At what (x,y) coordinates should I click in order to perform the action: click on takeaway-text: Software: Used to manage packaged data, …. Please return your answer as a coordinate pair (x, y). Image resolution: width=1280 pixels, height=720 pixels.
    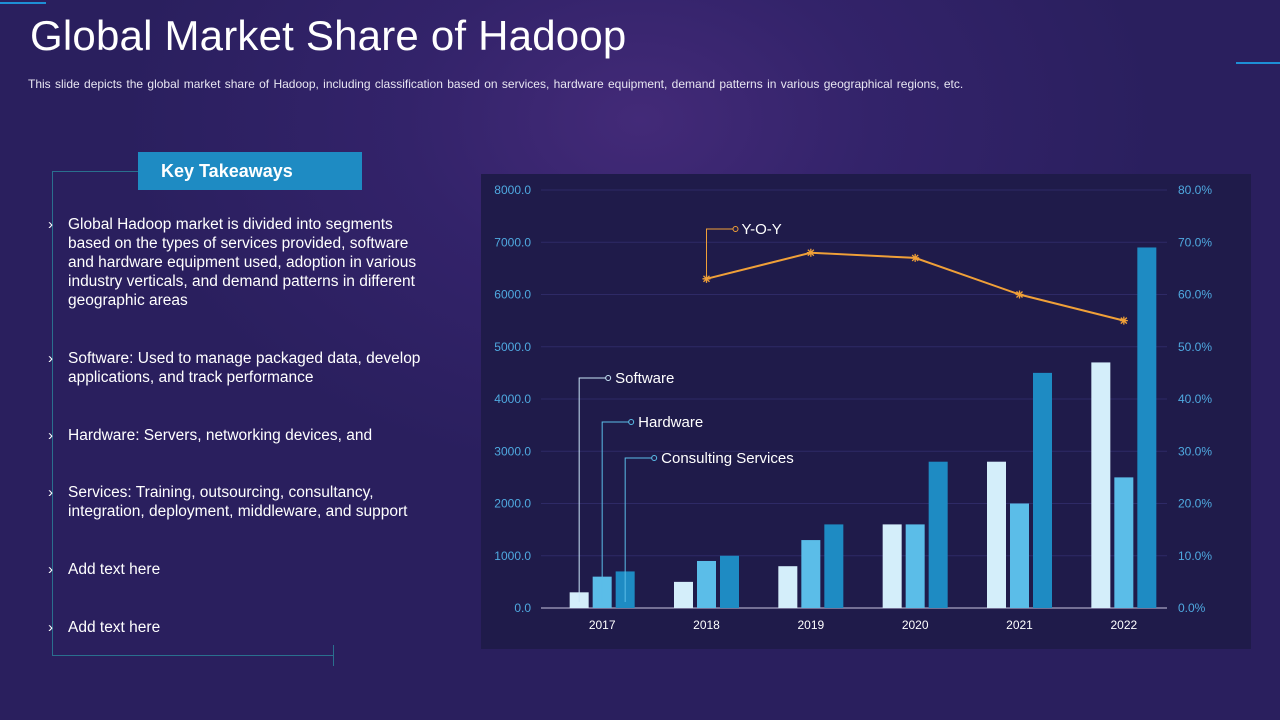
    Looking at the image, I should click on (244, 368).